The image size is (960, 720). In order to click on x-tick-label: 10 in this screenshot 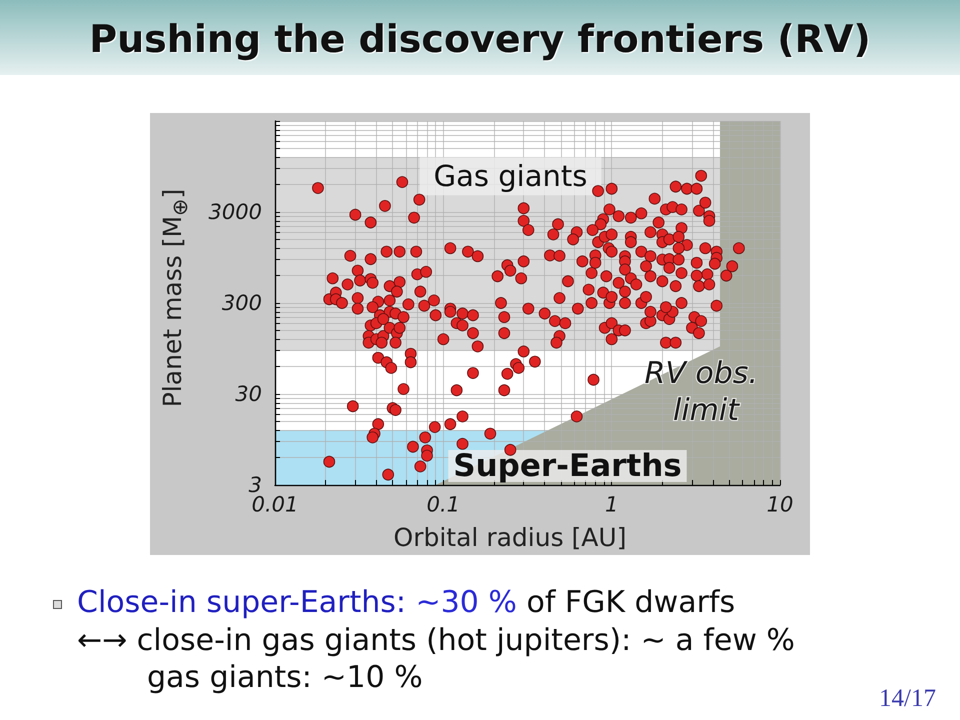, I will do `click(780, 504)`.